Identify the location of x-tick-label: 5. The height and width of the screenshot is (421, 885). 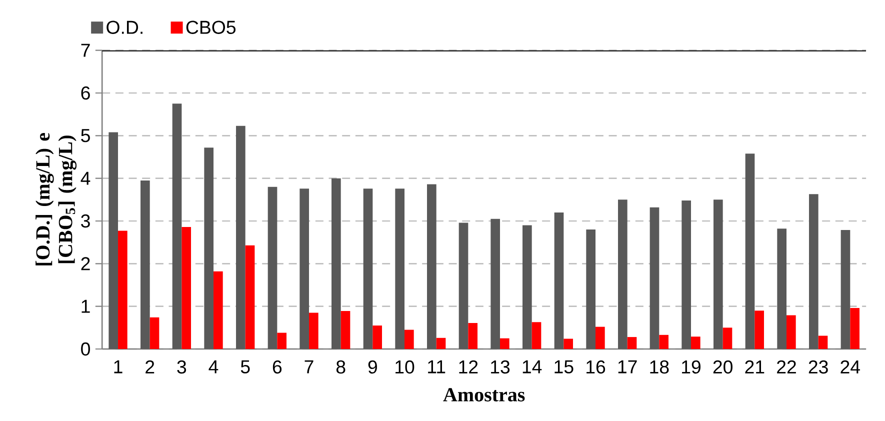
(245, 367).